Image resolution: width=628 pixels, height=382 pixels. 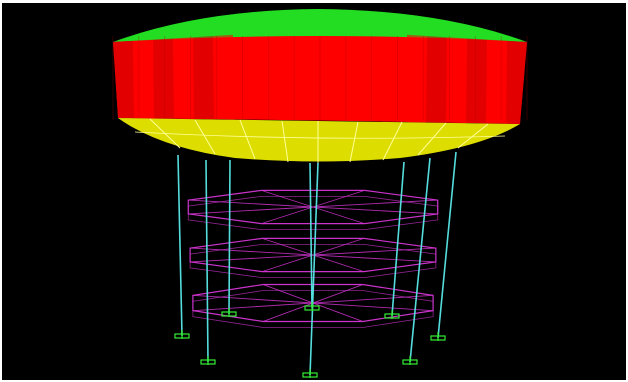 What do you see at coordinates (320, 135) in the screenshot?
I see `bottom-mesh-ring` at bounding box center [320, 135].